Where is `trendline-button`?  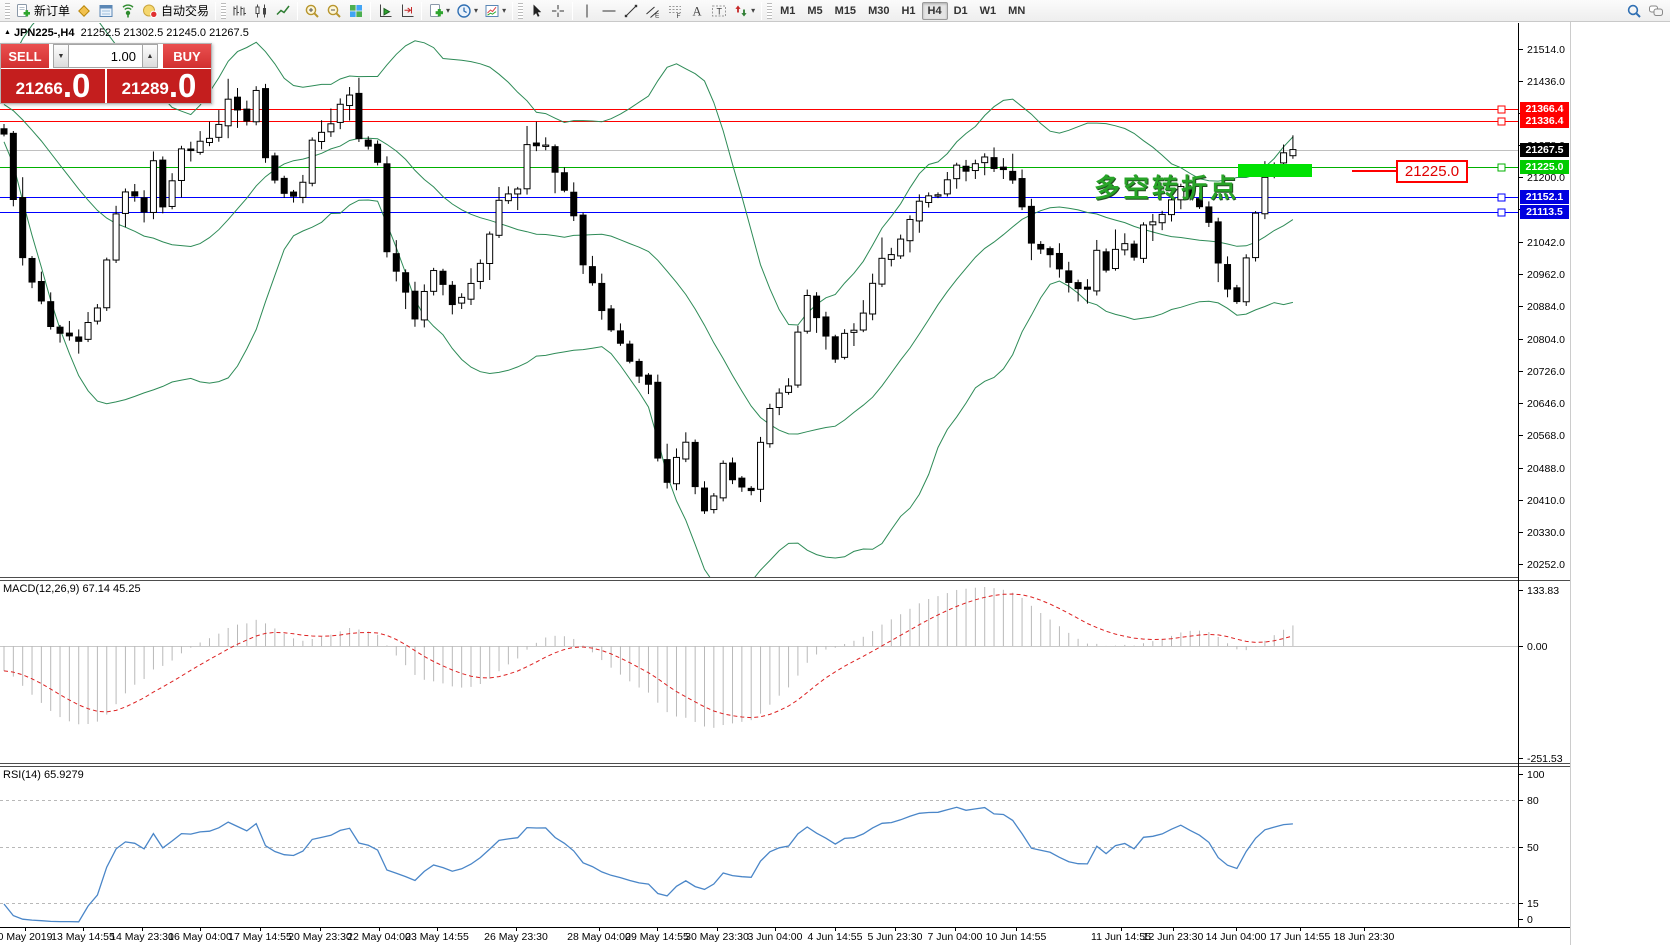
trendline-button is located at coordinates (631, 11).